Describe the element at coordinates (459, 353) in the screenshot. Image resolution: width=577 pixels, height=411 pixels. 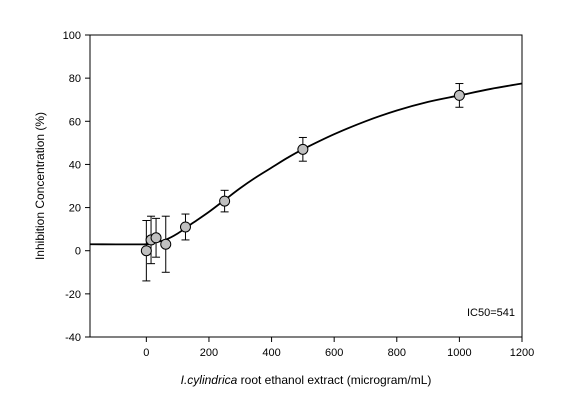
I see `x-tick-label: 1000` at that location.